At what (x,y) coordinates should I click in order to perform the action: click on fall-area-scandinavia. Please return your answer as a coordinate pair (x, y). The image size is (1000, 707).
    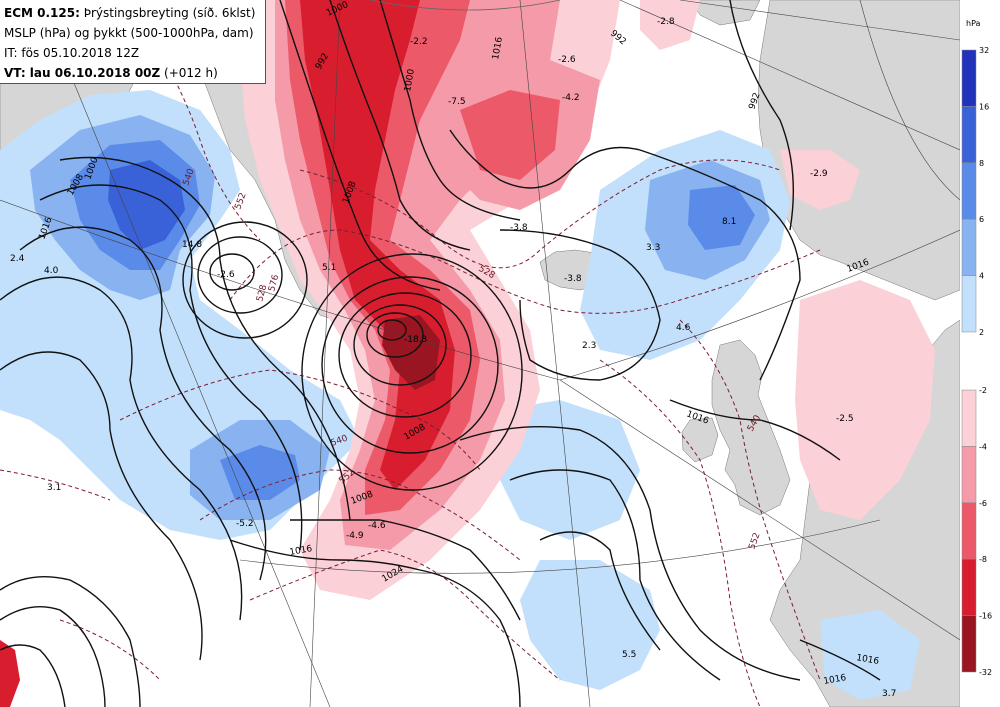
    Looking at the image, I should click on (865, 400).